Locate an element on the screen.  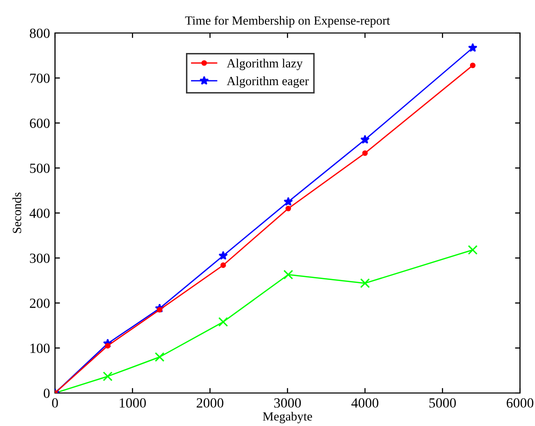
y-tick-label: 400 is located at coordinates (40, 213).